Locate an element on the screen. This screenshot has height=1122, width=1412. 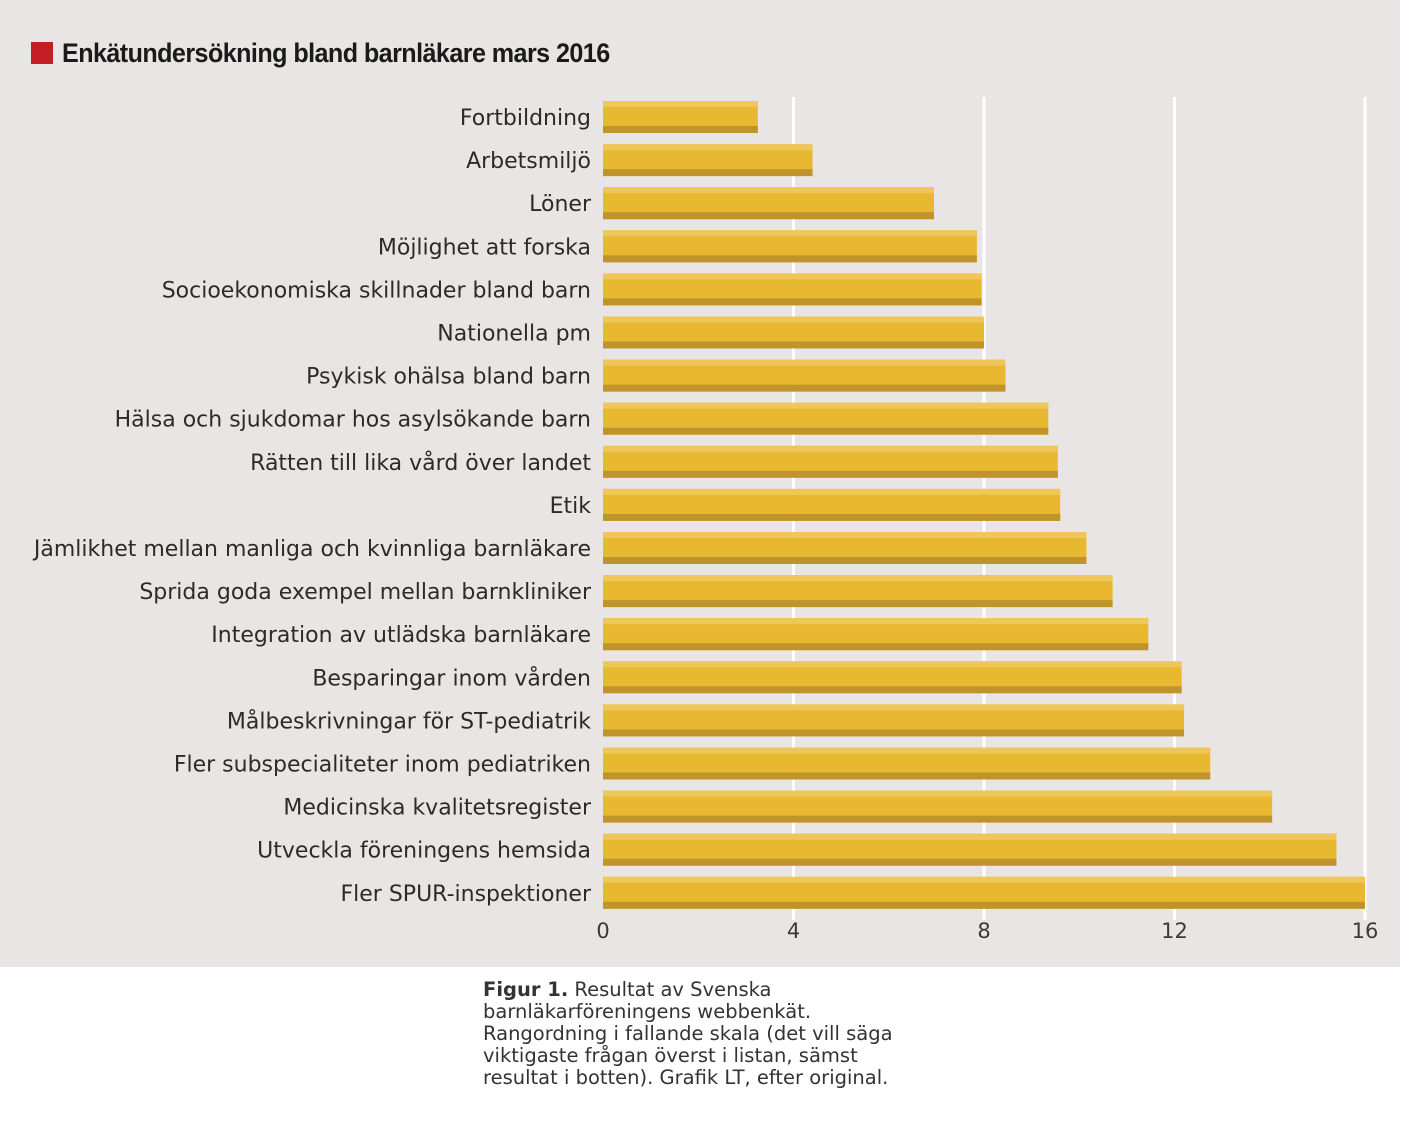
title-color-swatch is located at coordinates (42, 53).